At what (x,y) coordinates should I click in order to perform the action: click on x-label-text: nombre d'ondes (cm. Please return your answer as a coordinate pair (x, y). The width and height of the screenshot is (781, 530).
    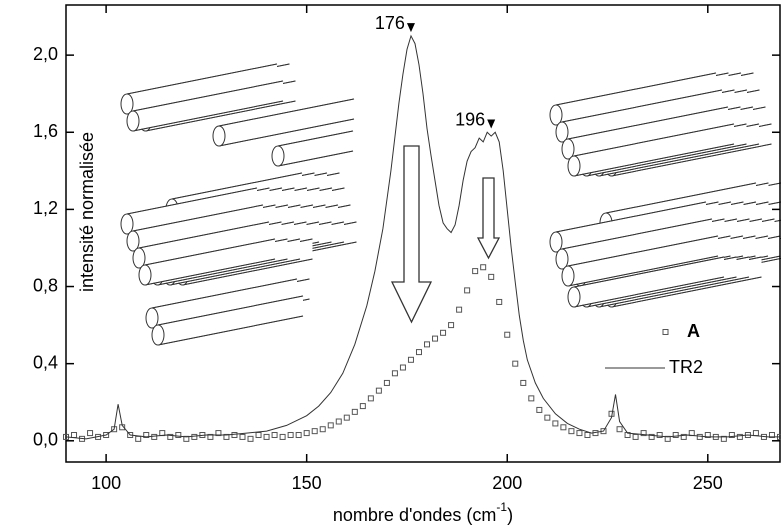
    Looking at the image, I should click on (415, 515).